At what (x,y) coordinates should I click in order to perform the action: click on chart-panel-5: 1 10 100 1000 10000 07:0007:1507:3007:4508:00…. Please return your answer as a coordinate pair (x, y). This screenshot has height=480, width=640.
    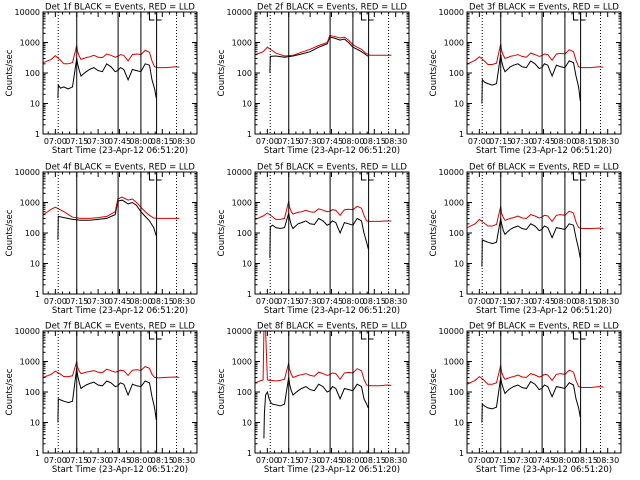
    Looking at the image, I should click on (313, 239).